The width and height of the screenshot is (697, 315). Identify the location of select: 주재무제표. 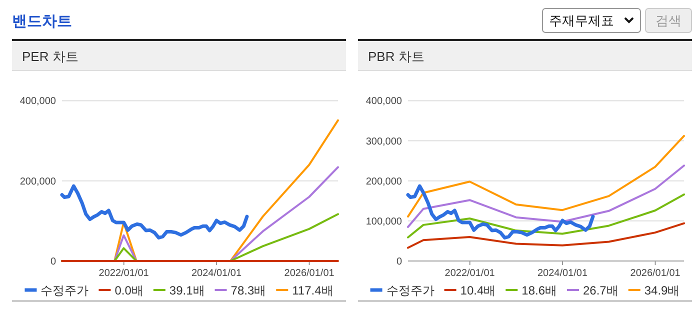
(591, 20).